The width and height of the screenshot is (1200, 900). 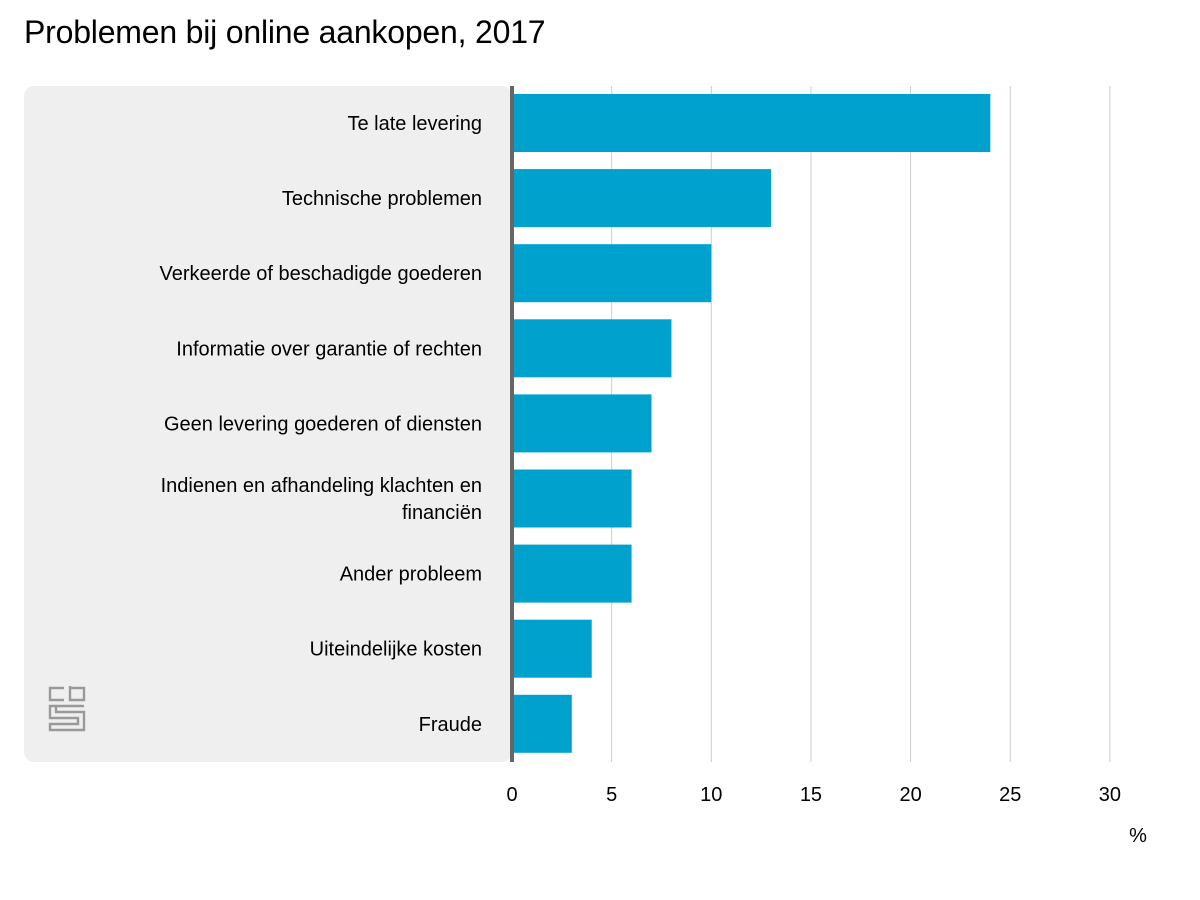 I want to click on category-label-2: Verkeerde of beschadigde goederen, so click(x=321, y=274).